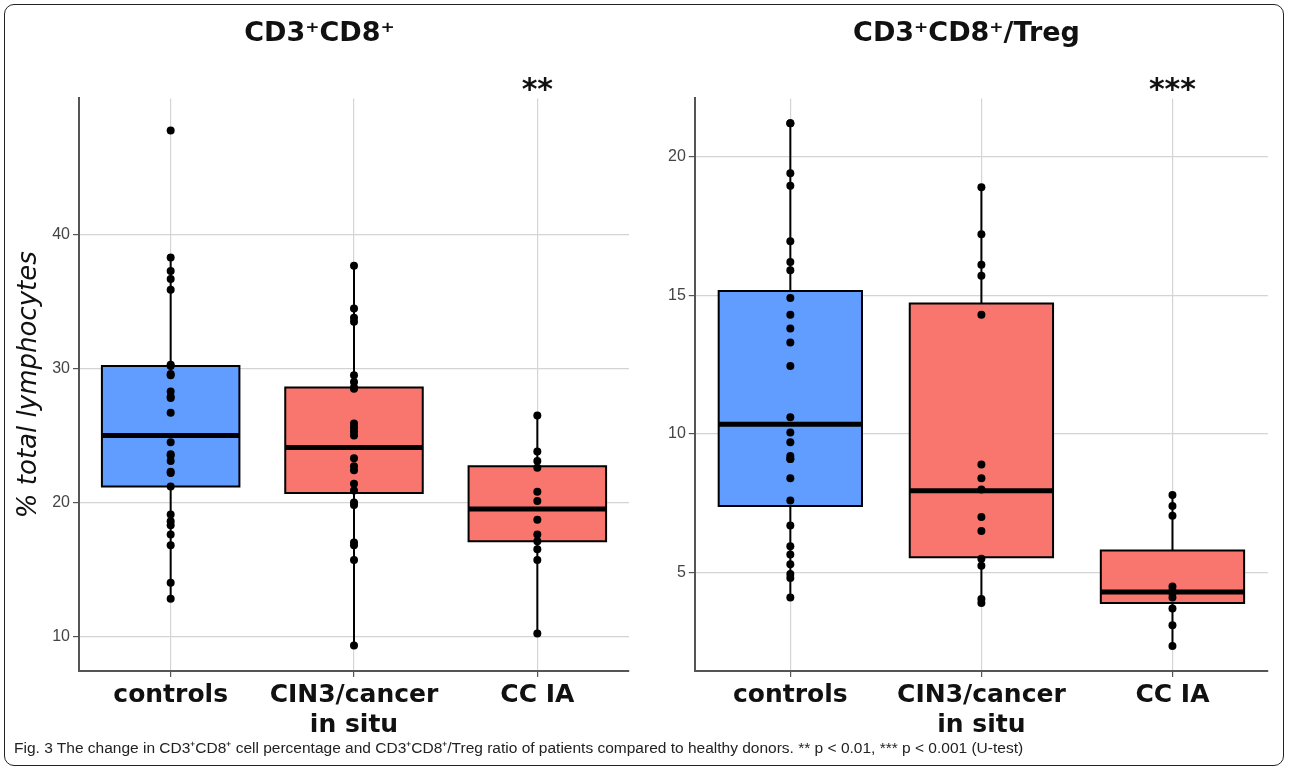 Image resolution: width=1290 pixels, height=772 pixels. Describe the element at coordinates (677, 294) in the screenshot. I see `y-tick-label: 15` at that location.